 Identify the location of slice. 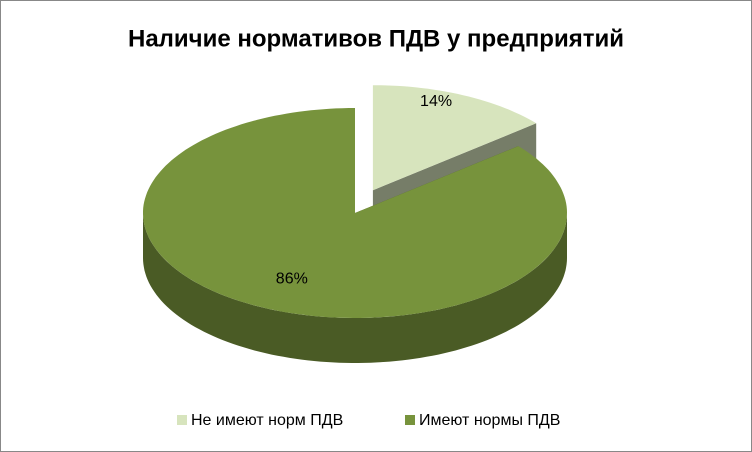
(454, 138).